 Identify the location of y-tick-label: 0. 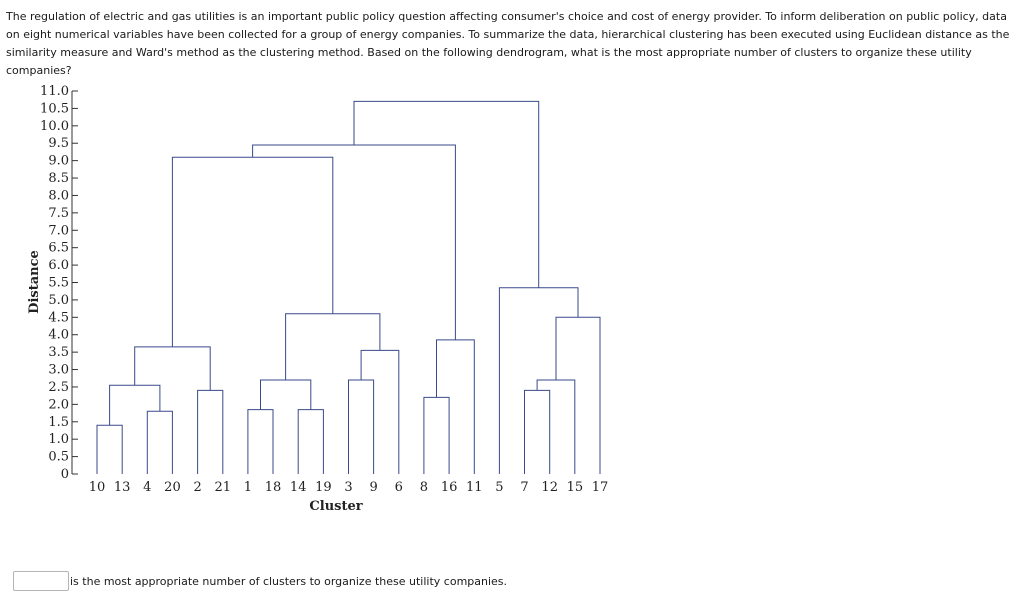
(65, 474).